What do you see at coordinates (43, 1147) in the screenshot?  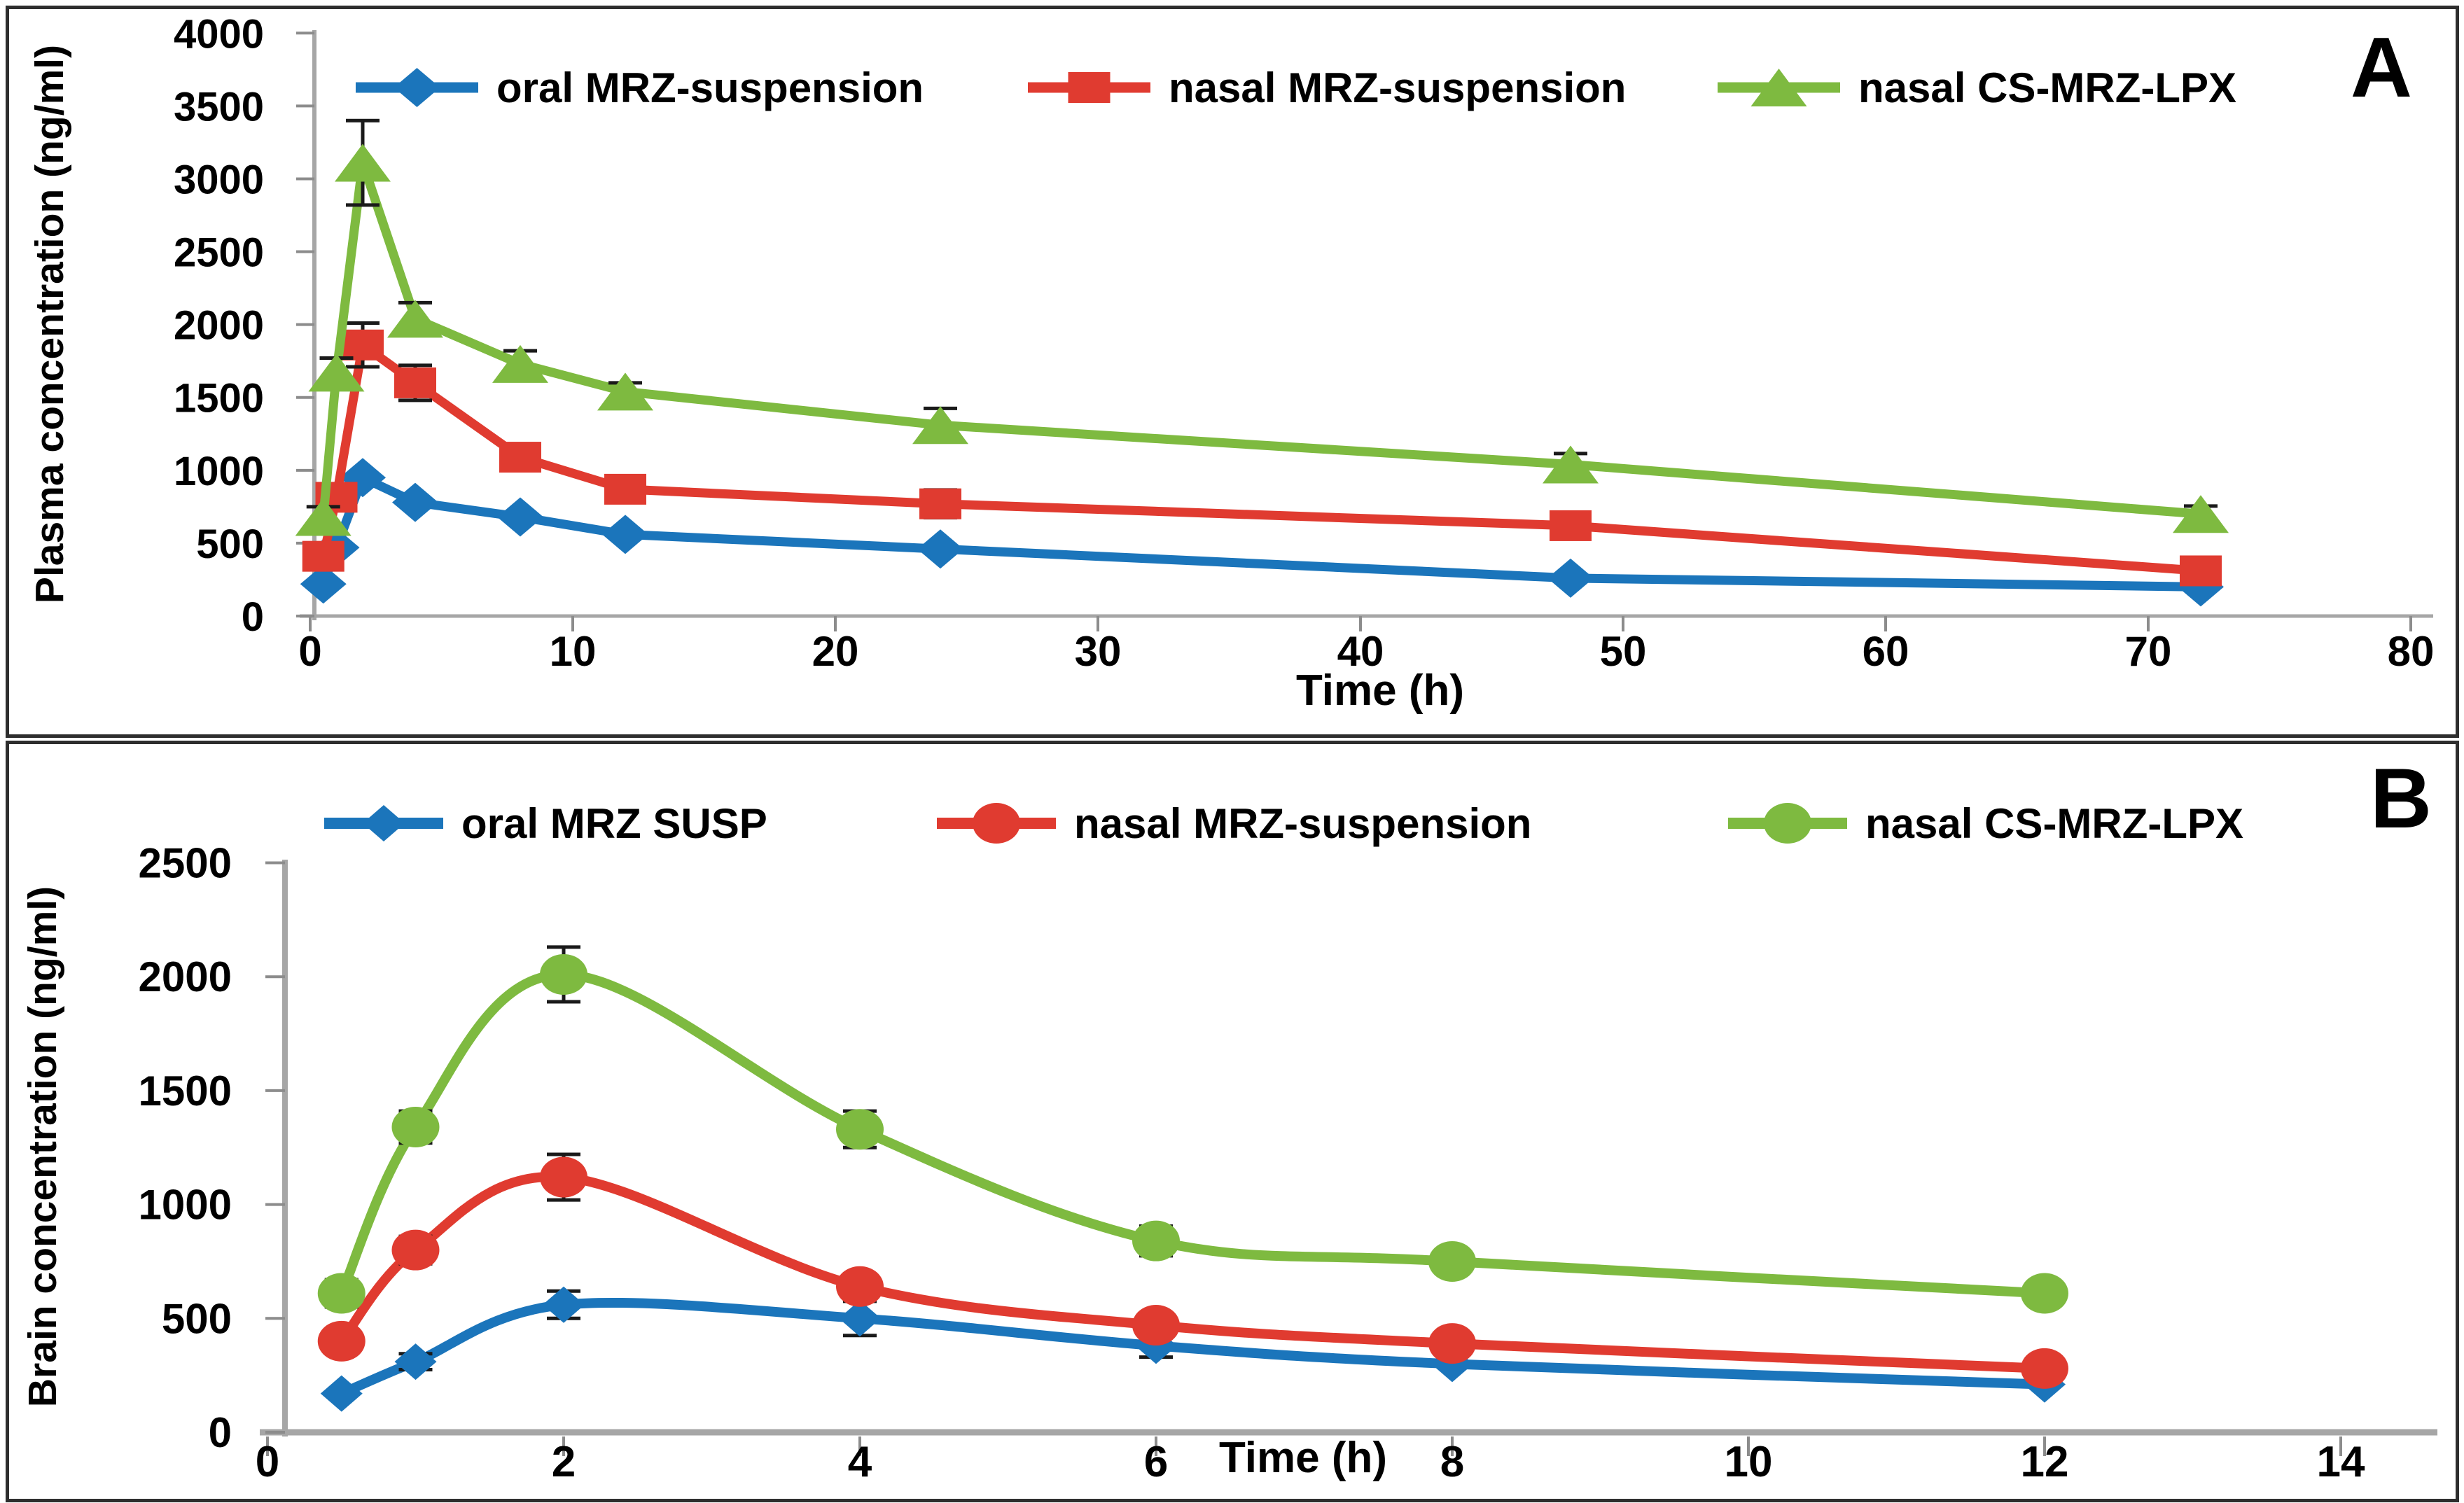 I see `panel-b-y-axis-title: Brain concentration (ng/ml)` at bounding box center [43, 1147].